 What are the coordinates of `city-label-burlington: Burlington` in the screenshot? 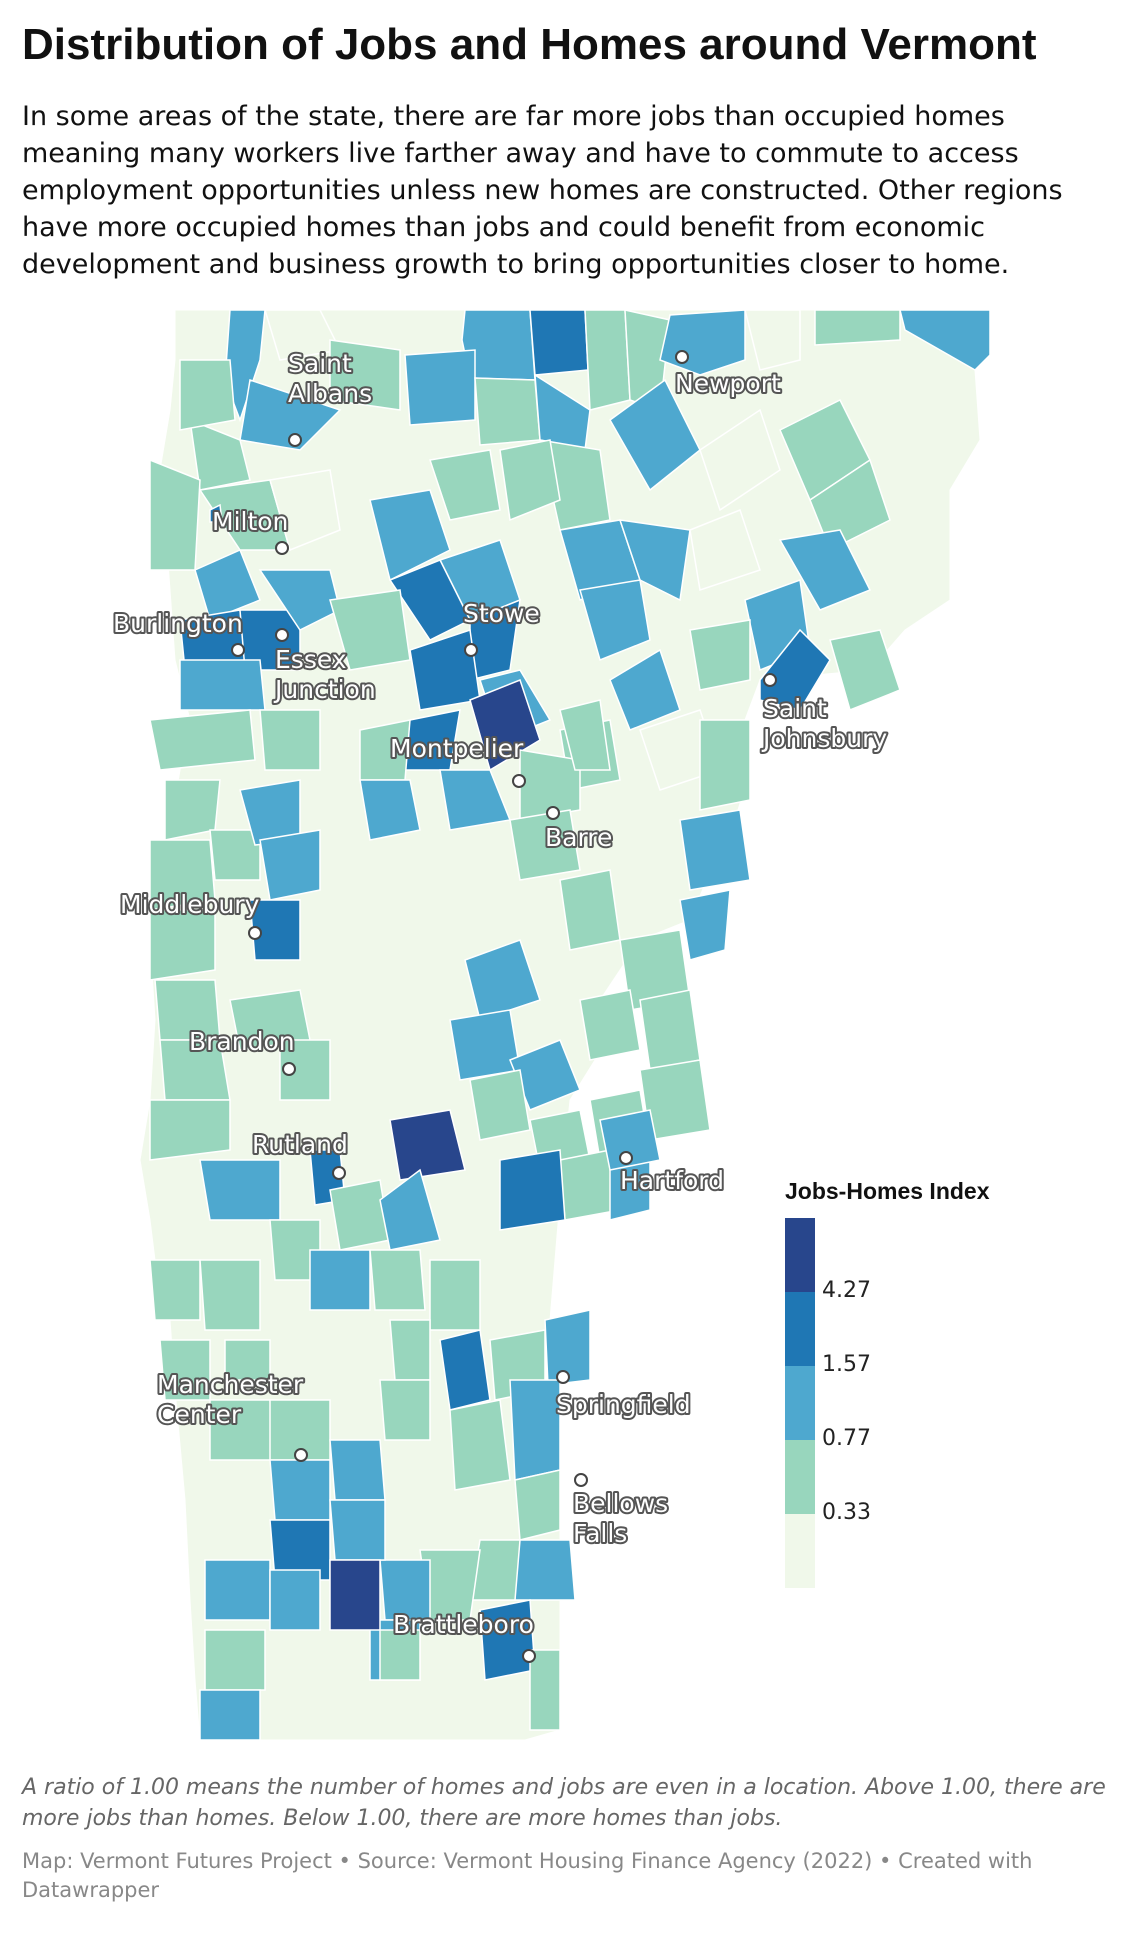 It's located at (178, 623).